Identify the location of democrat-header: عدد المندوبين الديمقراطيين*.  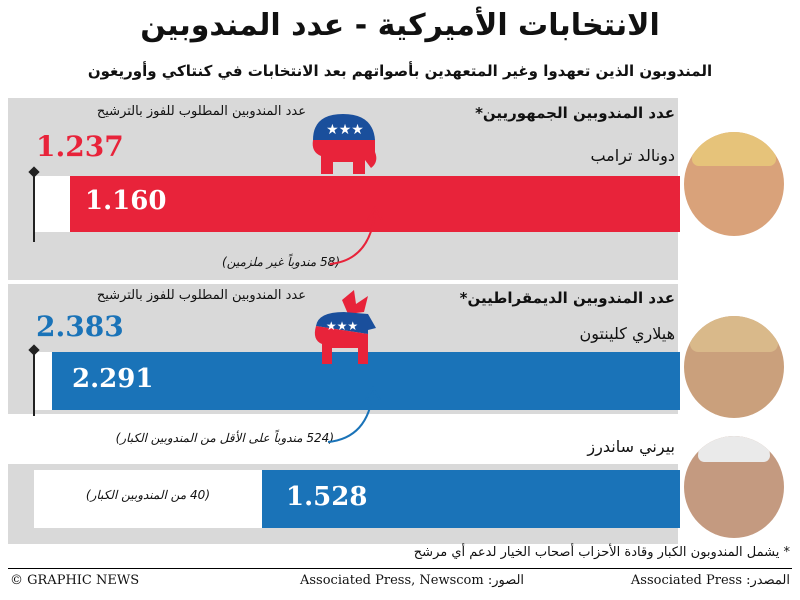
(567, 298).